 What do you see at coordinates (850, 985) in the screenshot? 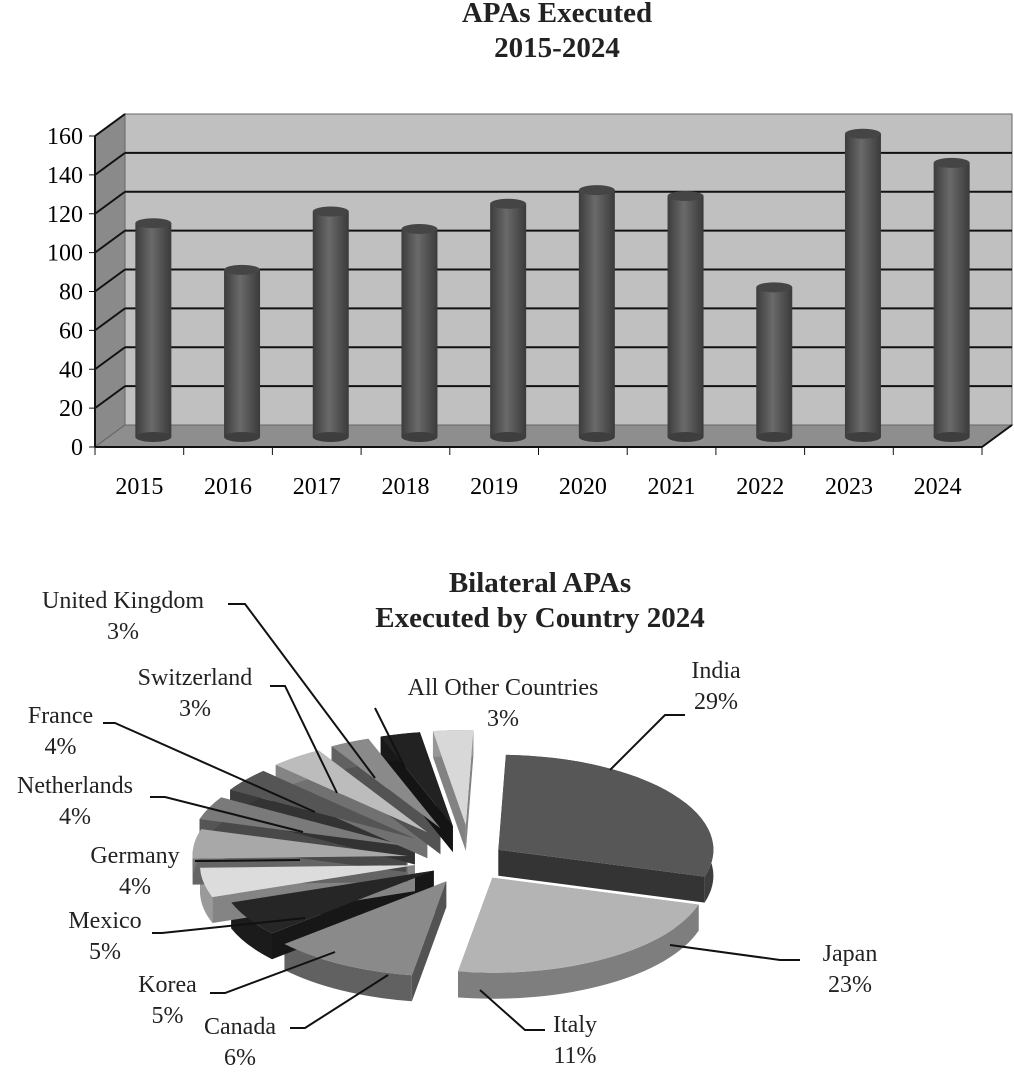
I see `pie-label-percent: 23%` at bounding box center [850, 985].